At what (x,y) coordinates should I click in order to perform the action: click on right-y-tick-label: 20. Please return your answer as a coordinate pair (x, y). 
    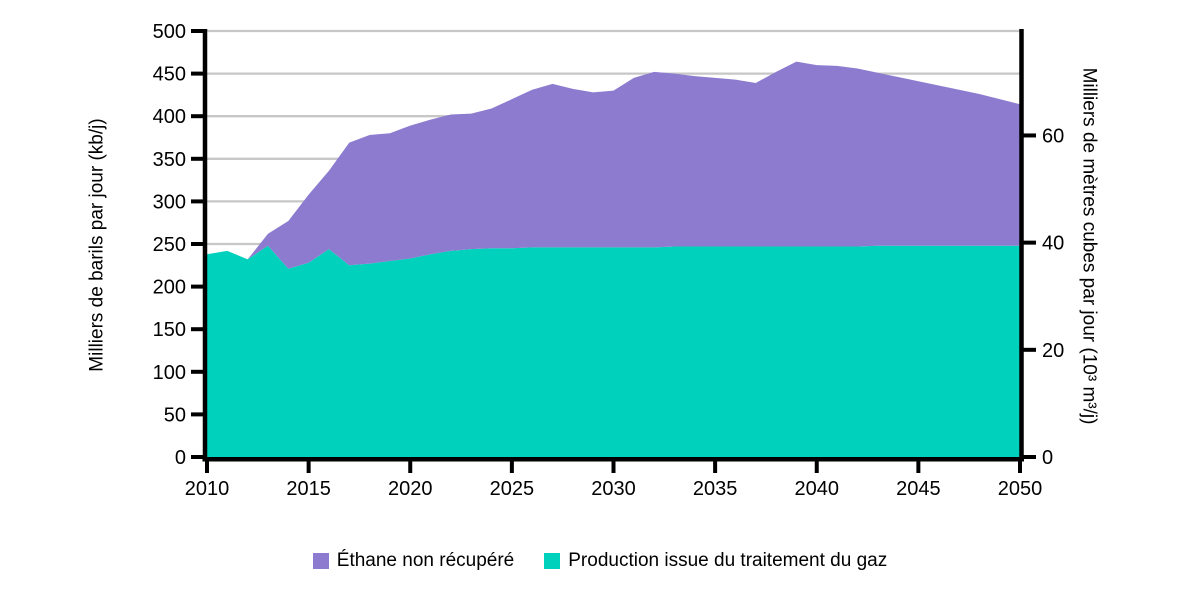
    Looking at the image, I should click on (1053, 351).